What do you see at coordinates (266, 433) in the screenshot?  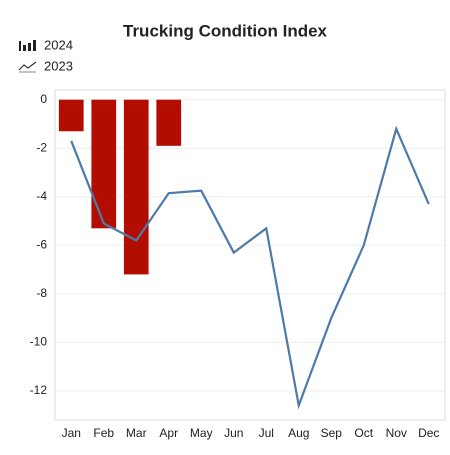 I see `x-tick-label: Jul` at bounding box center [266, 433].